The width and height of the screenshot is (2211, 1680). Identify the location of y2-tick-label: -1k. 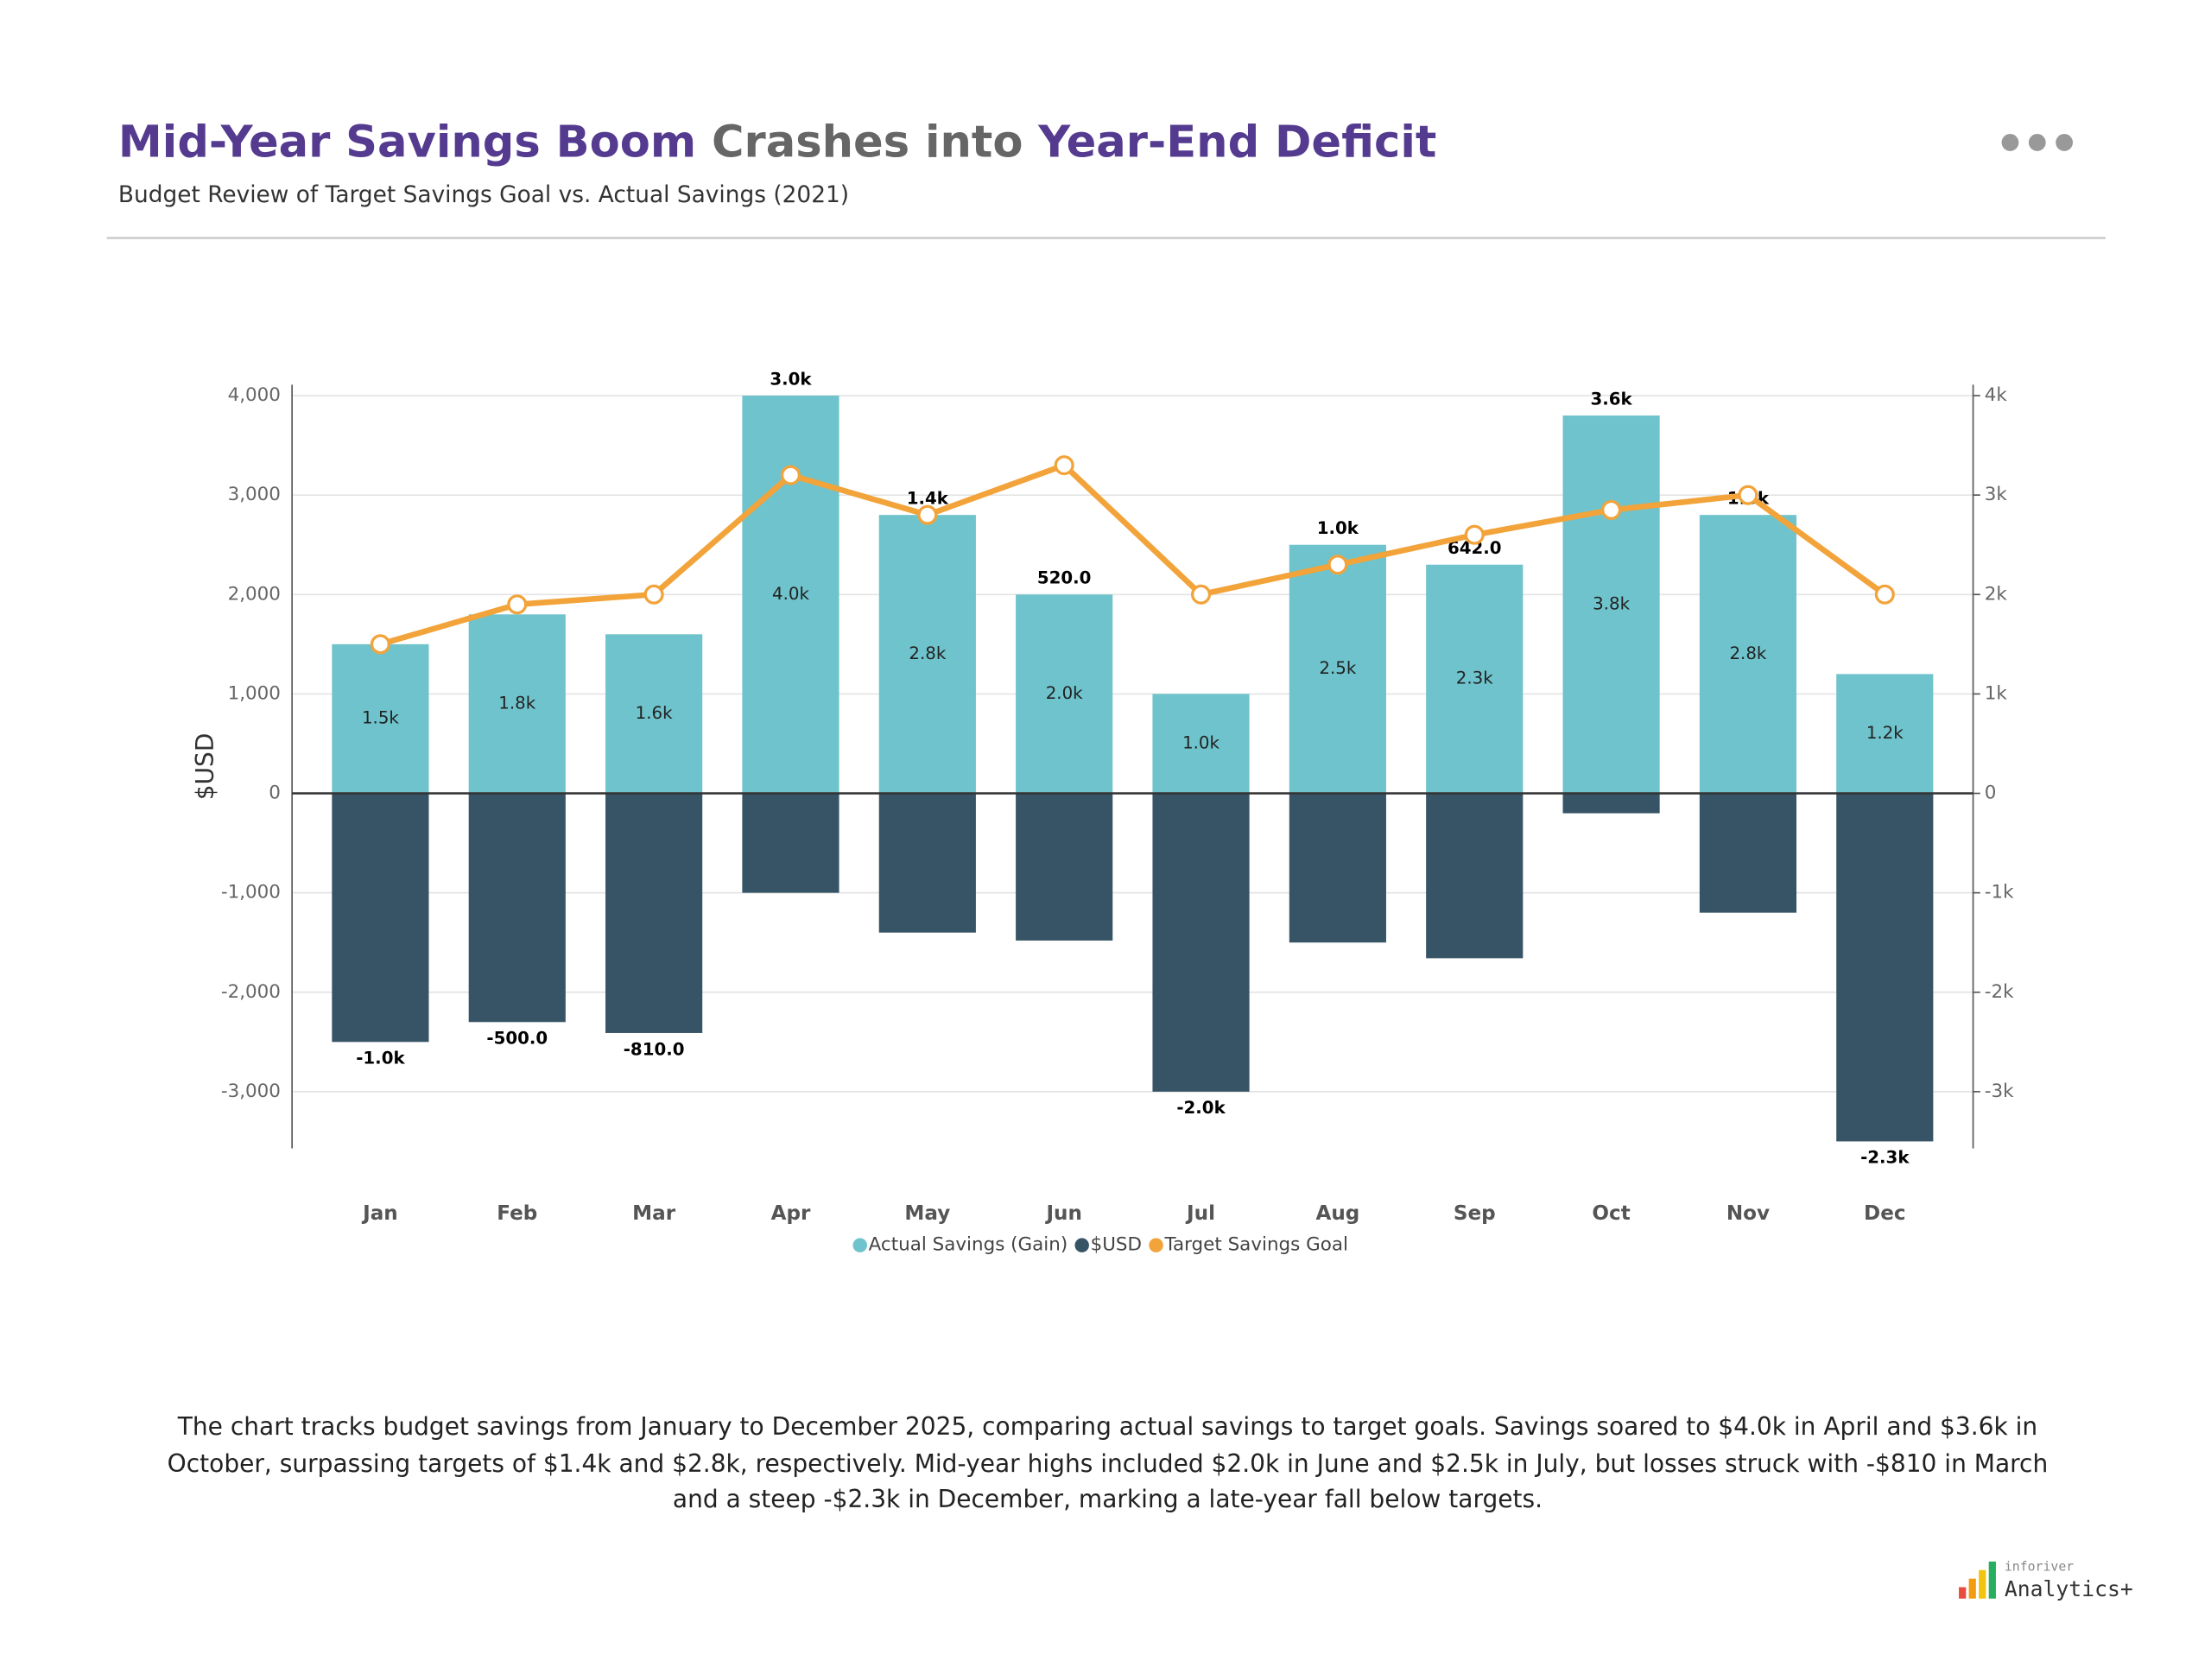
(1999, 892).